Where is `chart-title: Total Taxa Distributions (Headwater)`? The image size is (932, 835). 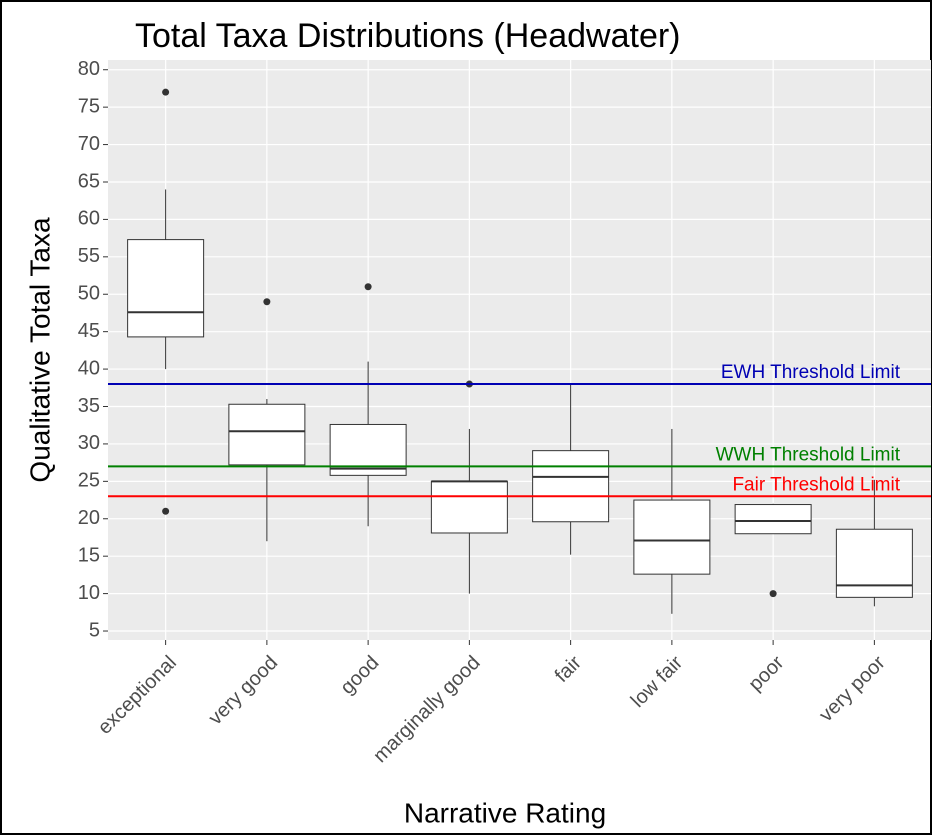
chart-title: Total Taxa Distributions (Headwater) is located at coordinates (408, 36).